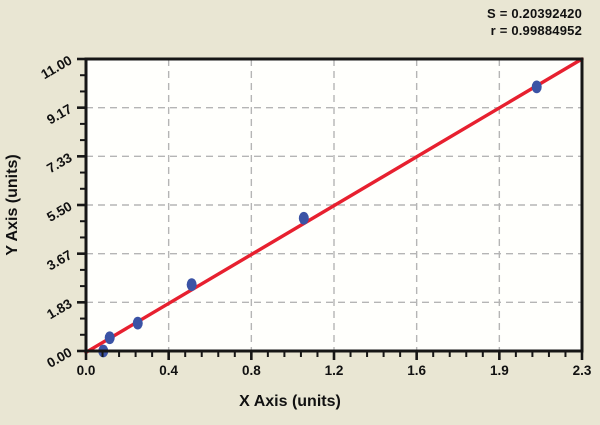  I want to click on y-tick-label: 5.50, so click(59, 212).